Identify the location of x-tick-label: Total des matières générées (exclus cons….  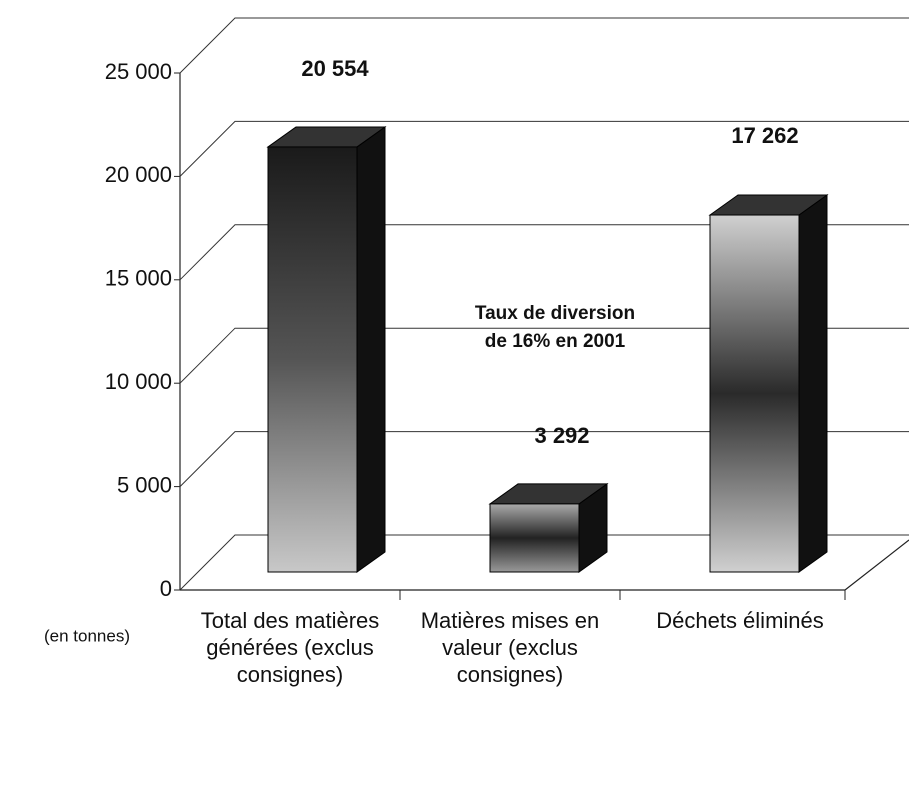
(290, 647).